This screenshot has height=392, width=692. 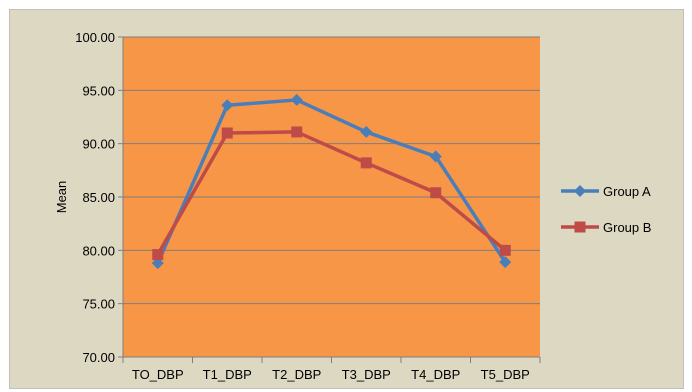 I want to click on y-tick-label: 90.00, so click(x=98, y=144).